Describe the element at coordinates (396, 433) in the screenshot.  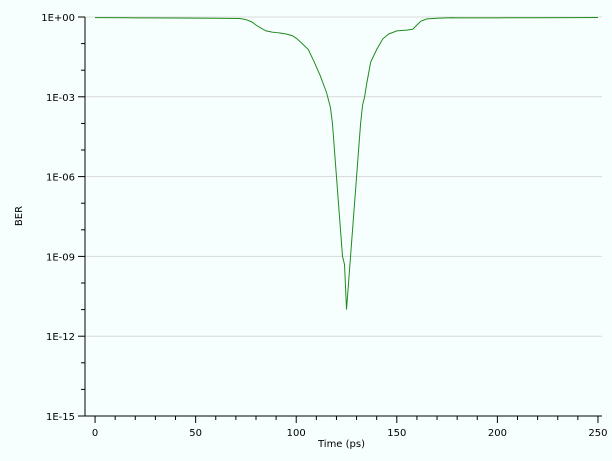
I see `x-tick-label: 150` at that location.